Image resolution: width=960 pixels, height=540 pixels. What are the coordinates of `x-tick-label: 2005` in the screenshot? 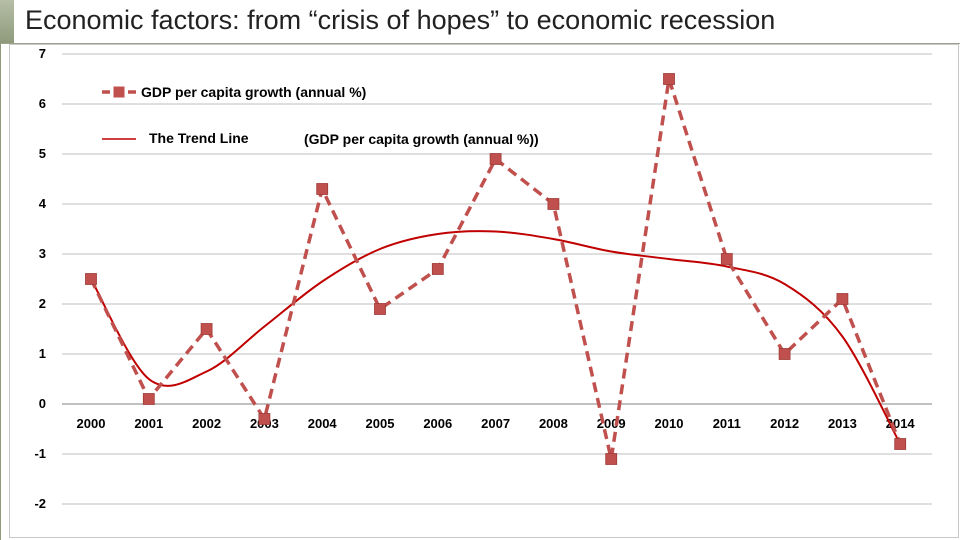 It's located at (380, 423).